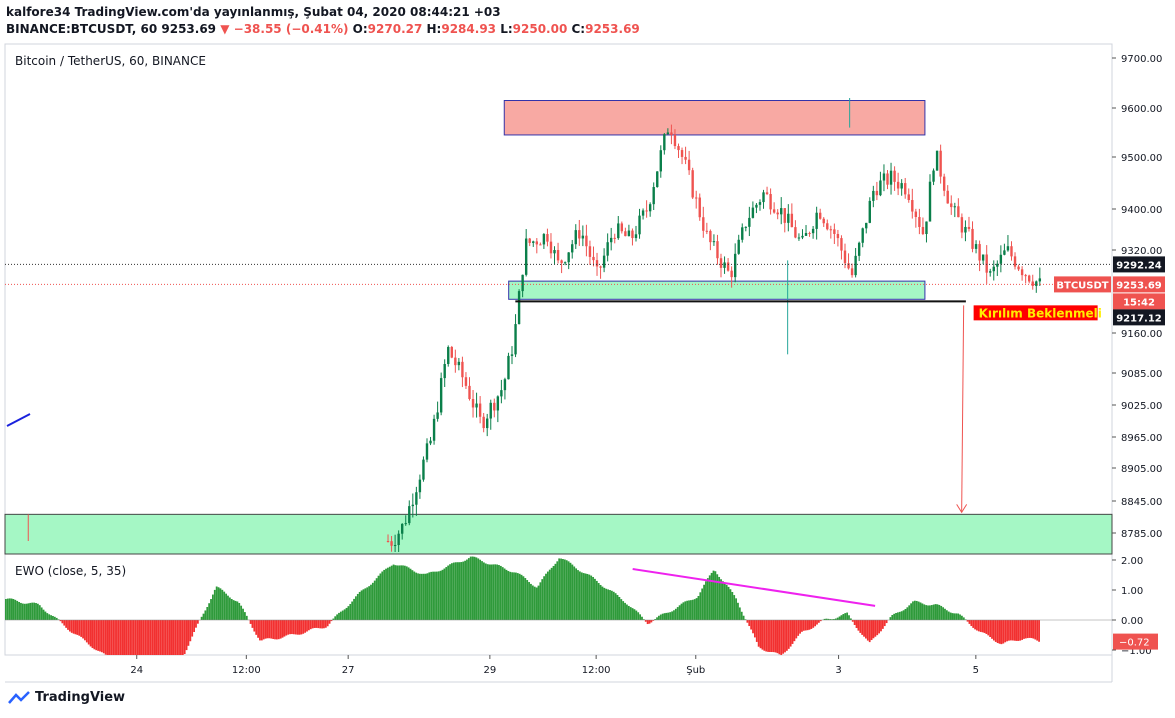 The height and width of the screenshot is (718, 1175). I want to click on symbol: BINANCE:BTCUSDT, 60, so click(82, 29).